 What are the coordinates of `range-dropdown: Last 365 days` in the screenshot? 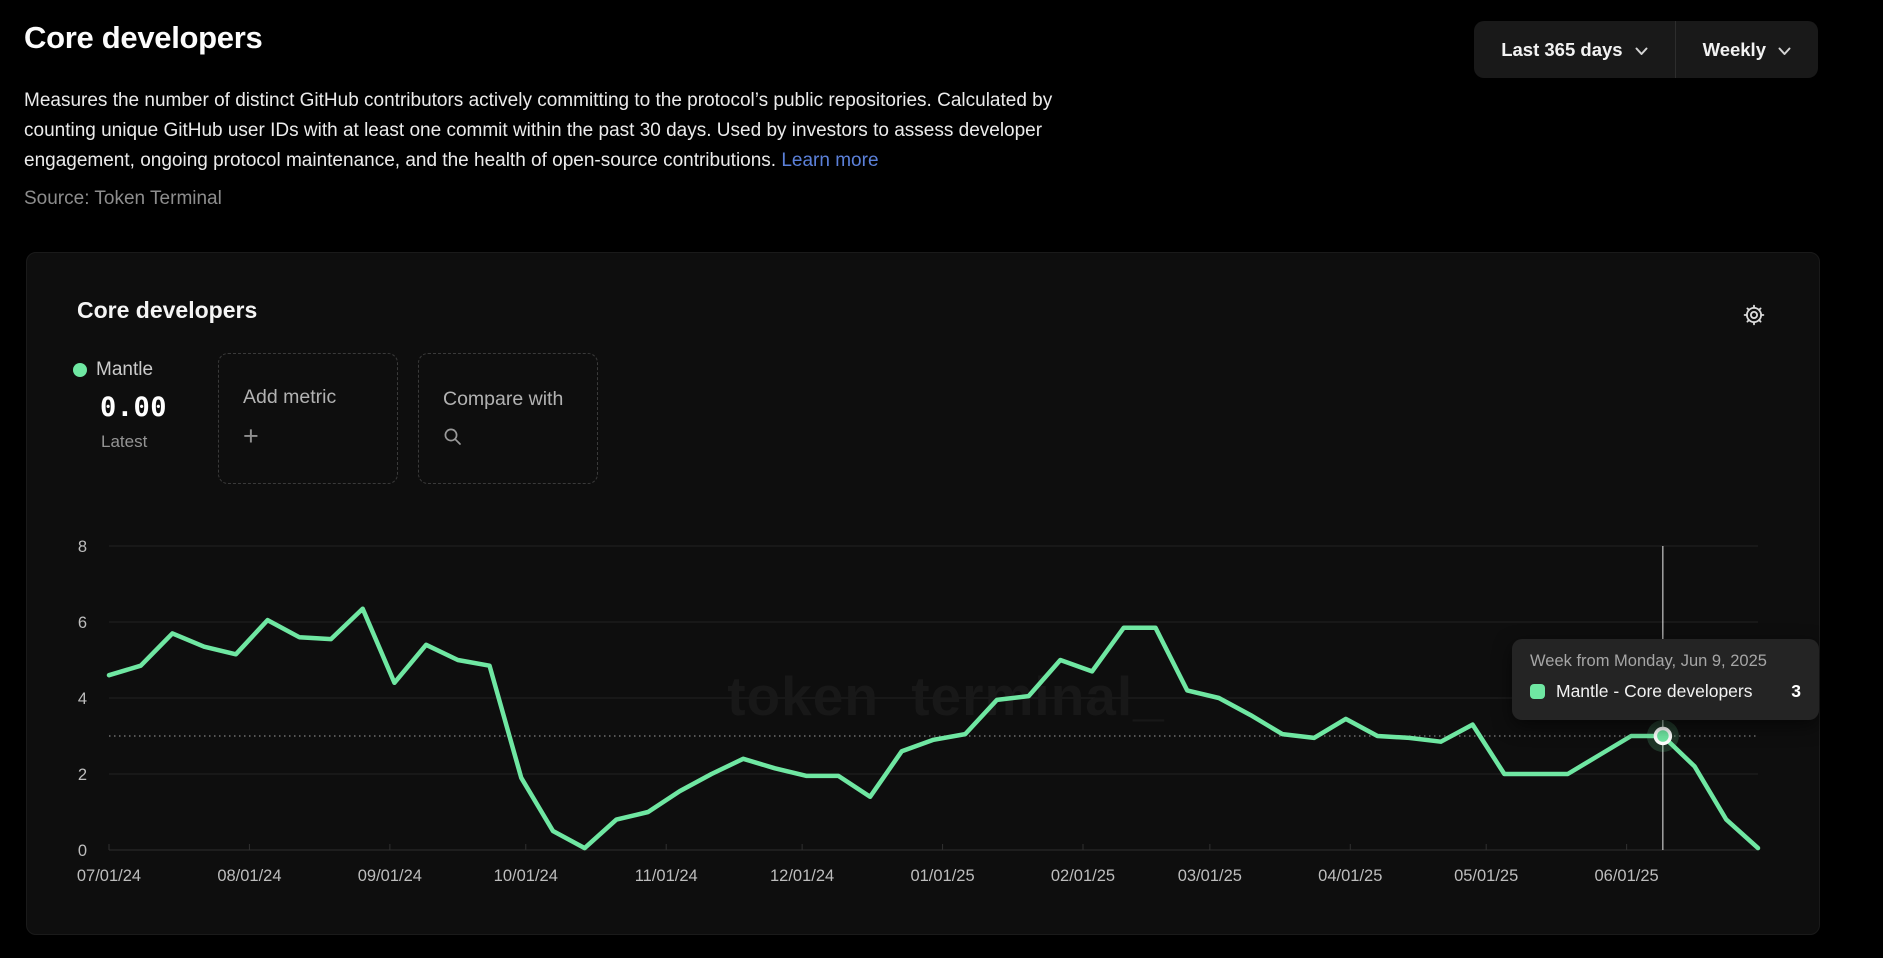 It's located at (1574, 49).